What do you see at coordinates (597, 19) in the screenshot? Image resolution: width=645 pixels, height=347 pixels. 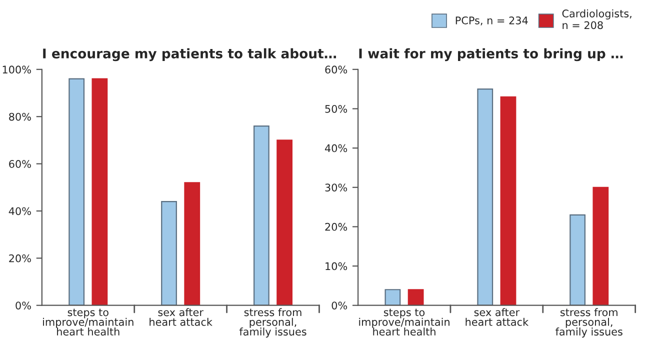 I see `legend-label: Cardiologists, n = 208` at bounding box center [597, 19].